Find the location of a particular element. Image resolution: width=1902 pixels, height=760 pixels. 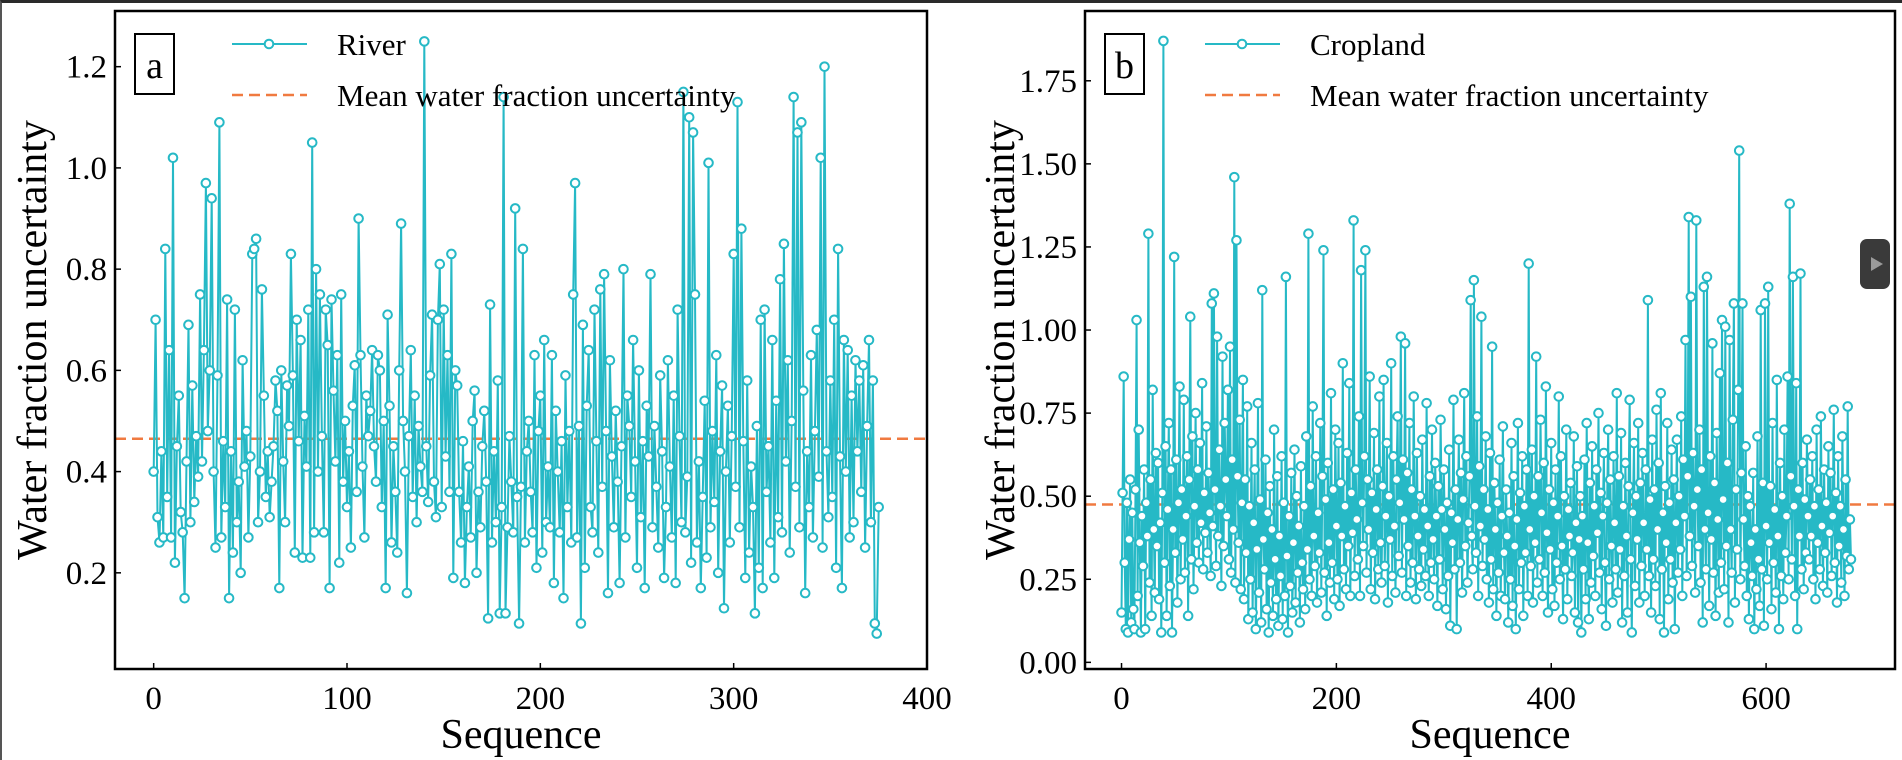

play-button is located at coordinates (1875, 264).